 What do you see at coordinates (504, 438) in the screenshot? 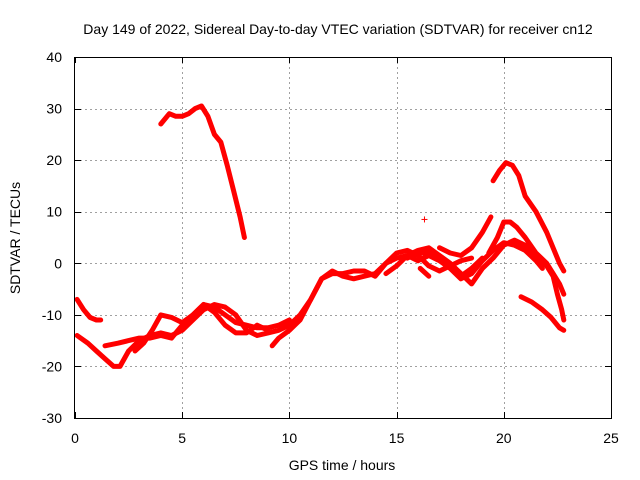
I see `x-tick-label: 20` at bounding box center [504, 438].